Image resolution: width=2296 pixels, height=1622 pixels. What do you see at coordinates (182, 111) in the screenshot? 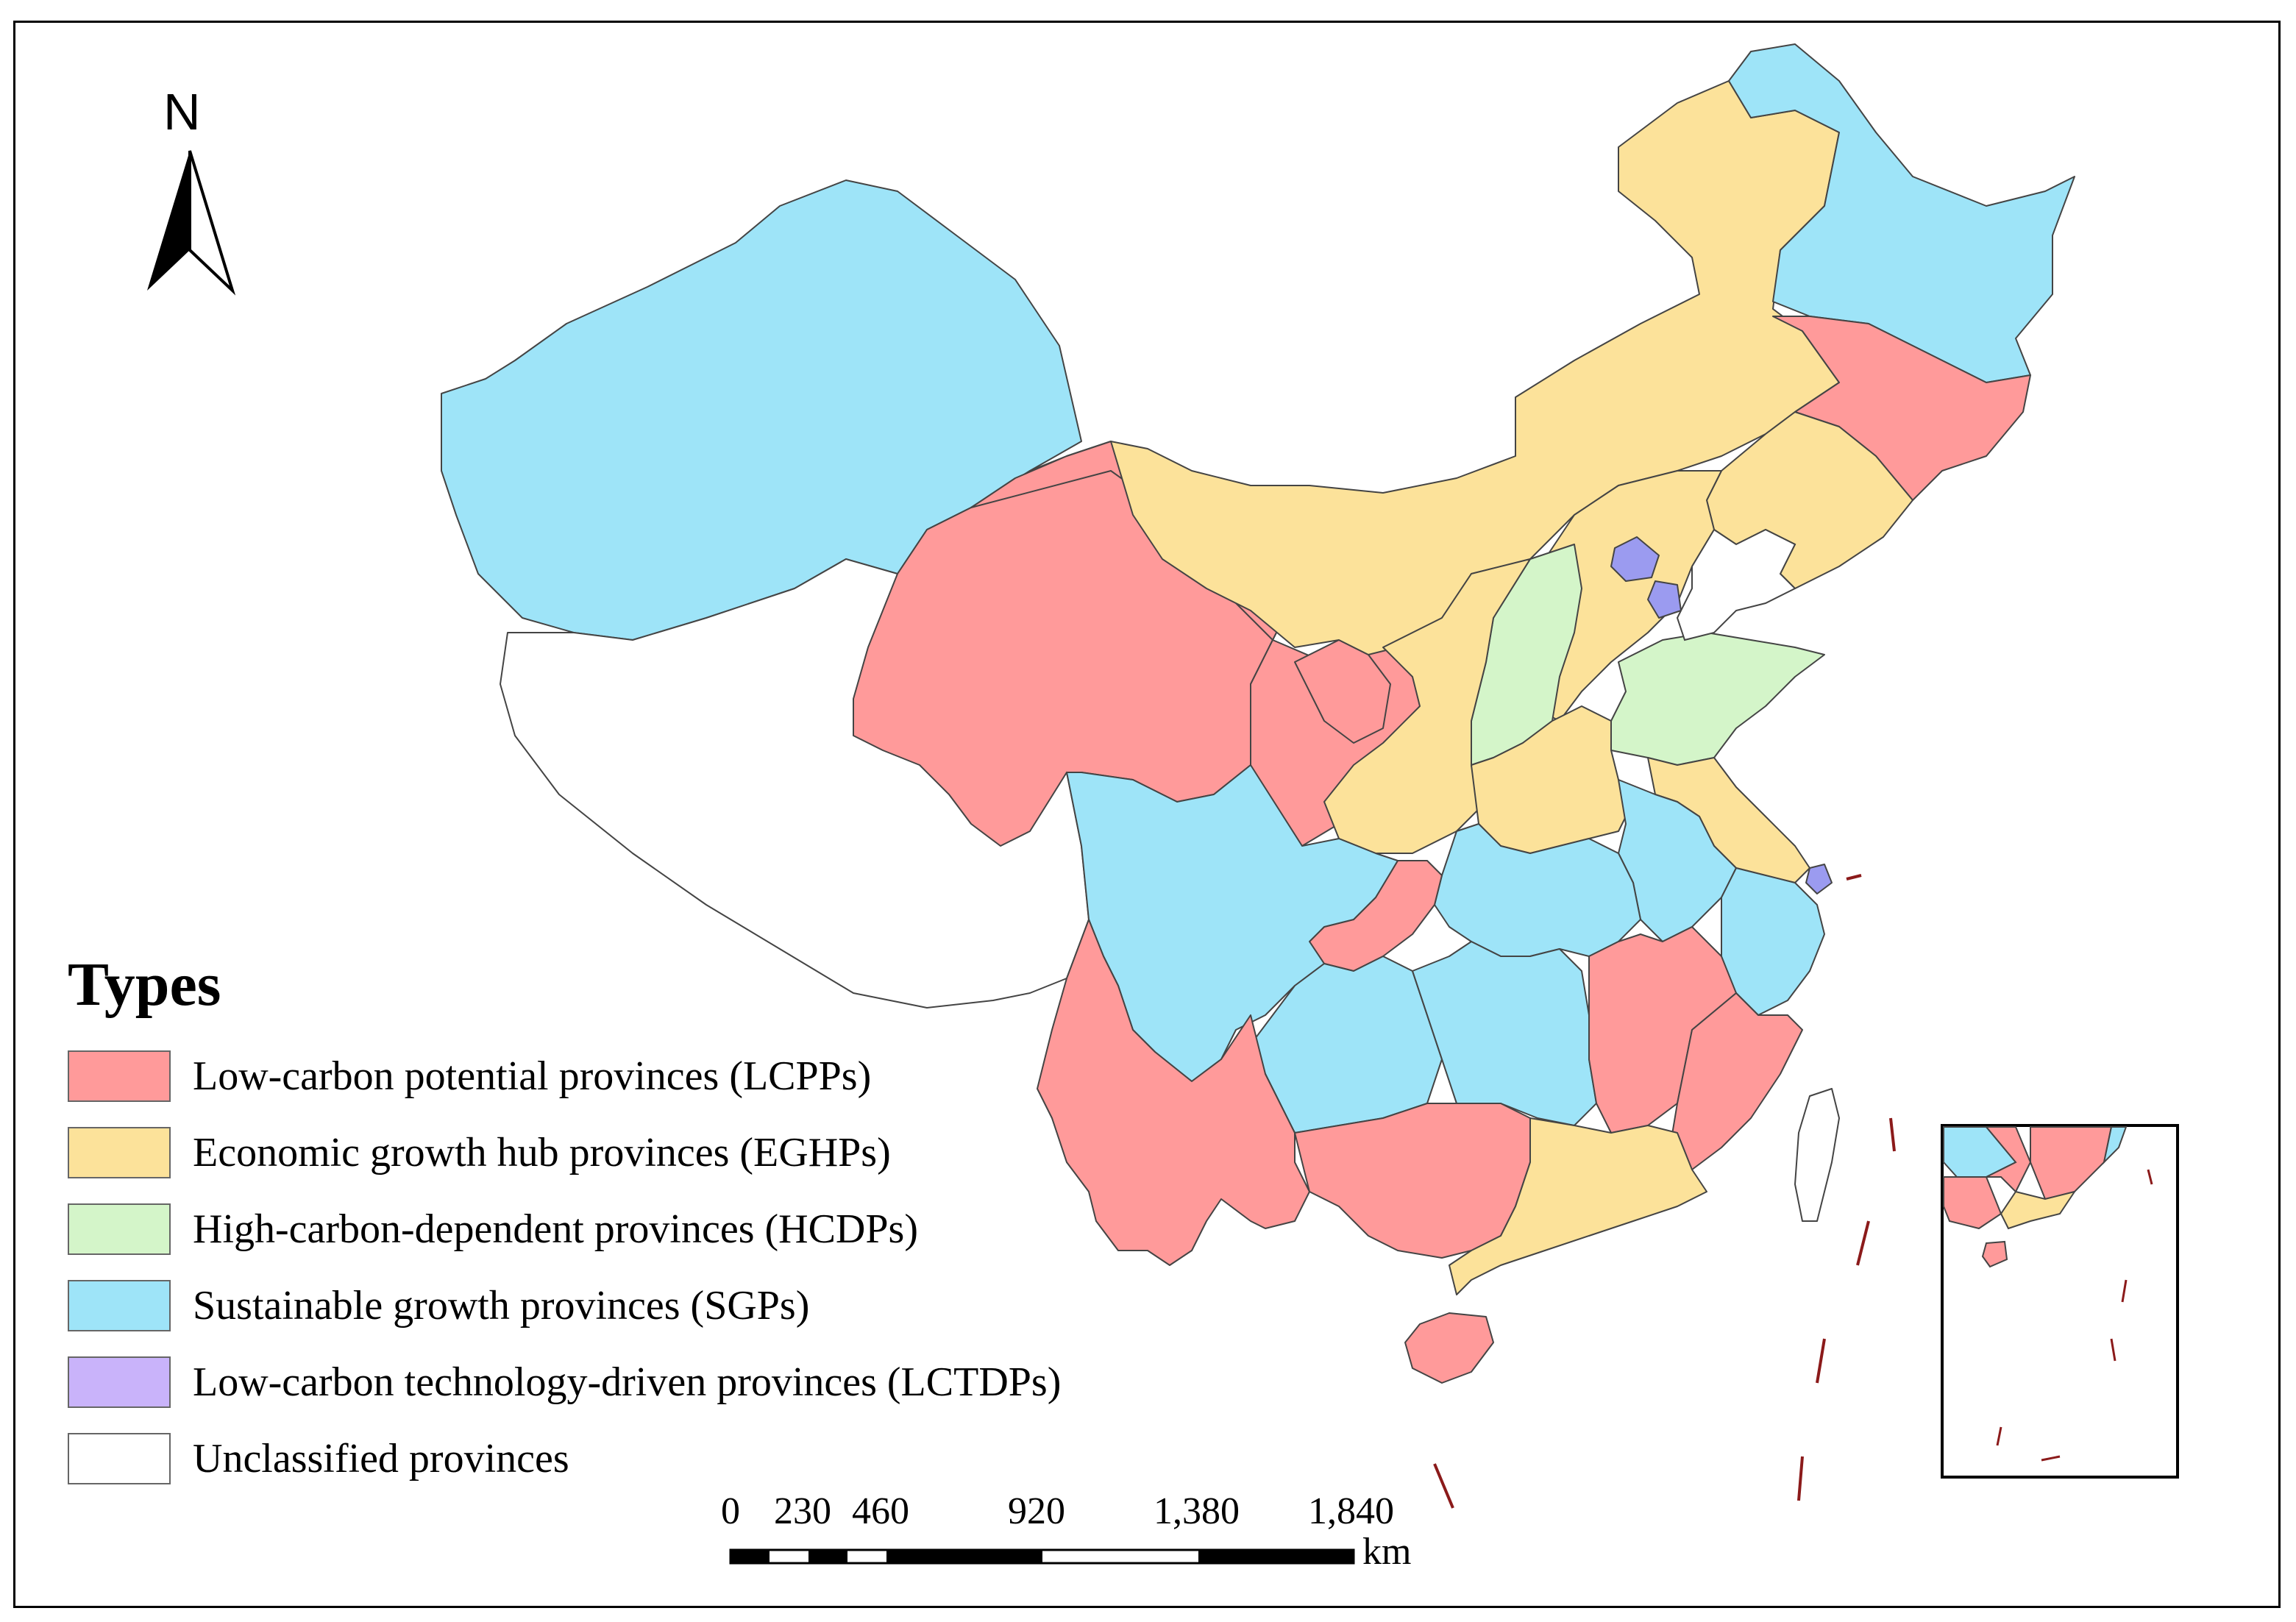
I see `north-label: N` at bounding box center [182, 111].